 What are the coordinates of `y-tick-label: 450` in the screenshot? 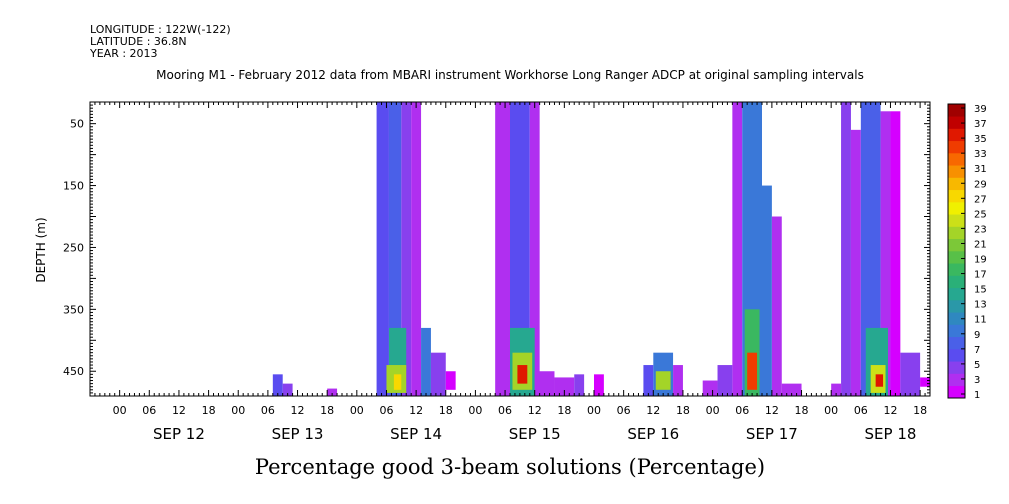 It's located at (73, 371).